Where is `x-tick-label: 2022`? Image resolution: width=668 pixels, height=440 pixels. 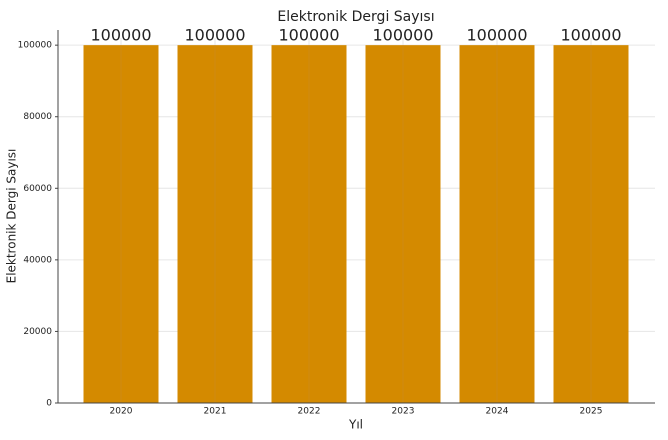 x-tick-label: 2022 is located at coordinates (309, 412).